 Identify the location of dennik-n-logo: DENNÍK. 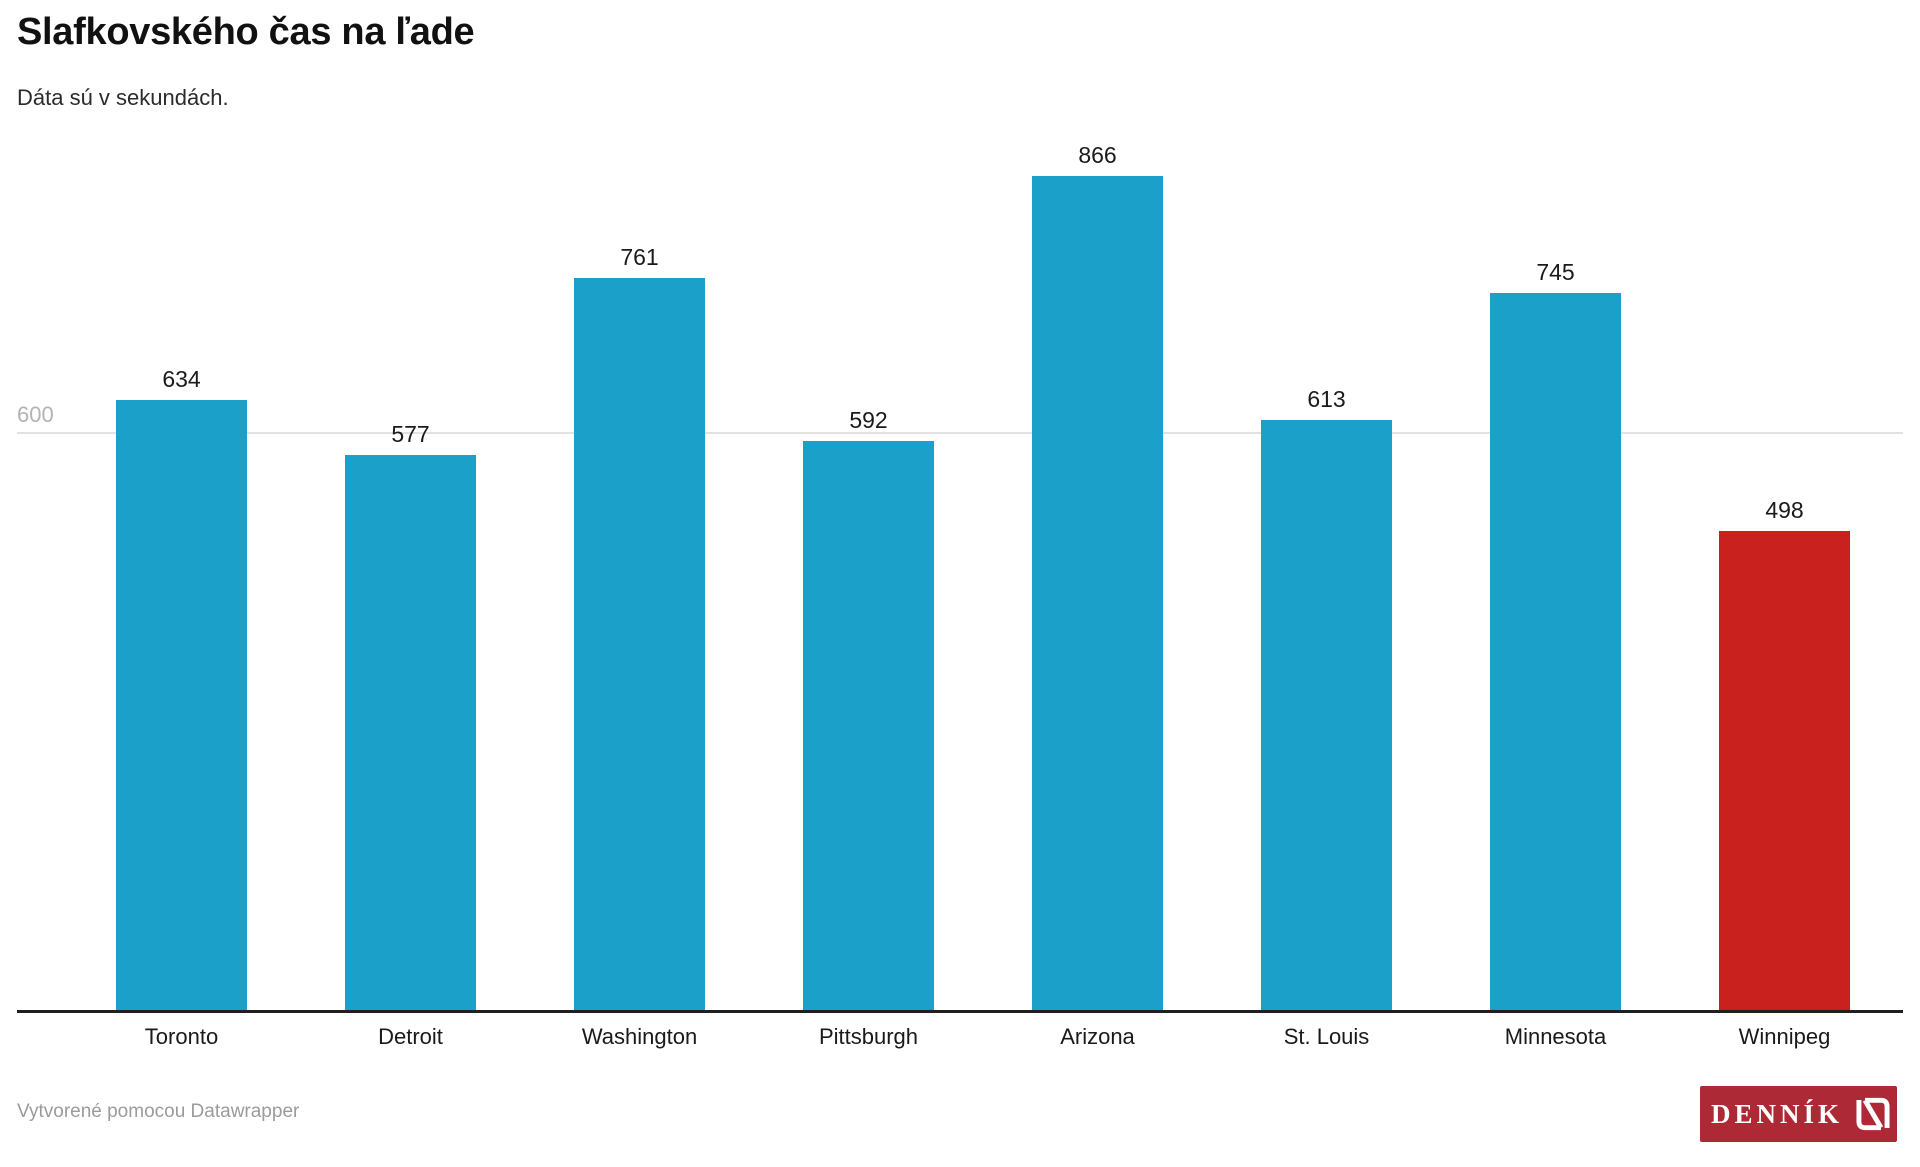
(1798, 1114).